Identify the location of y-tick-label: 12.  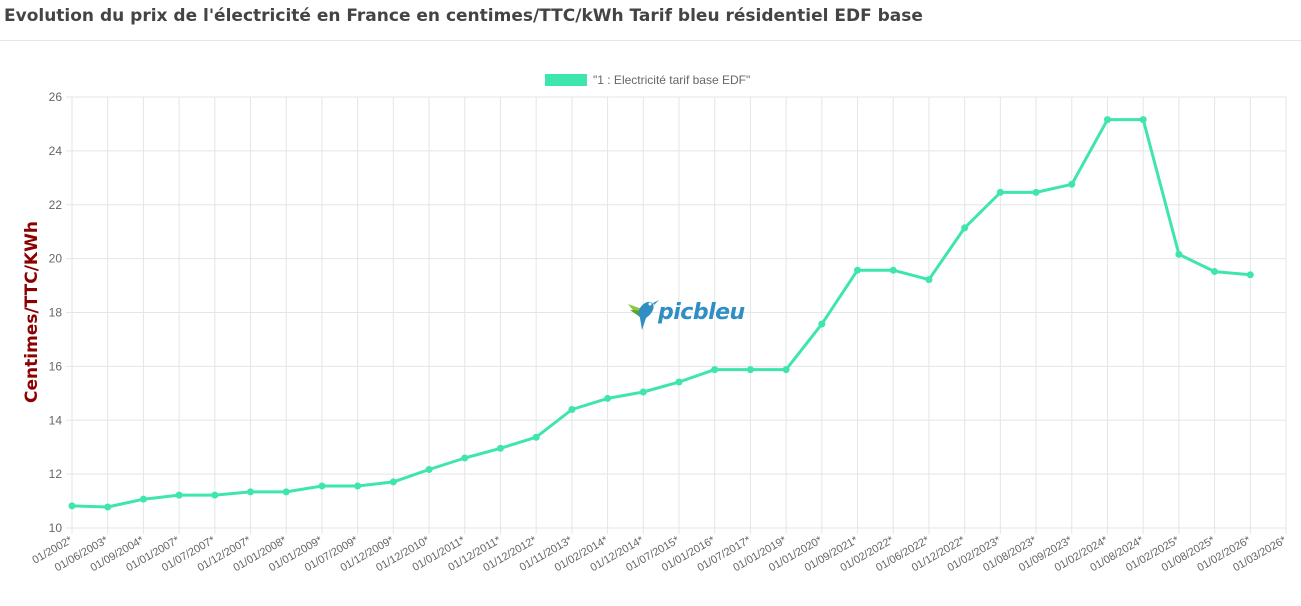
(56, 474).